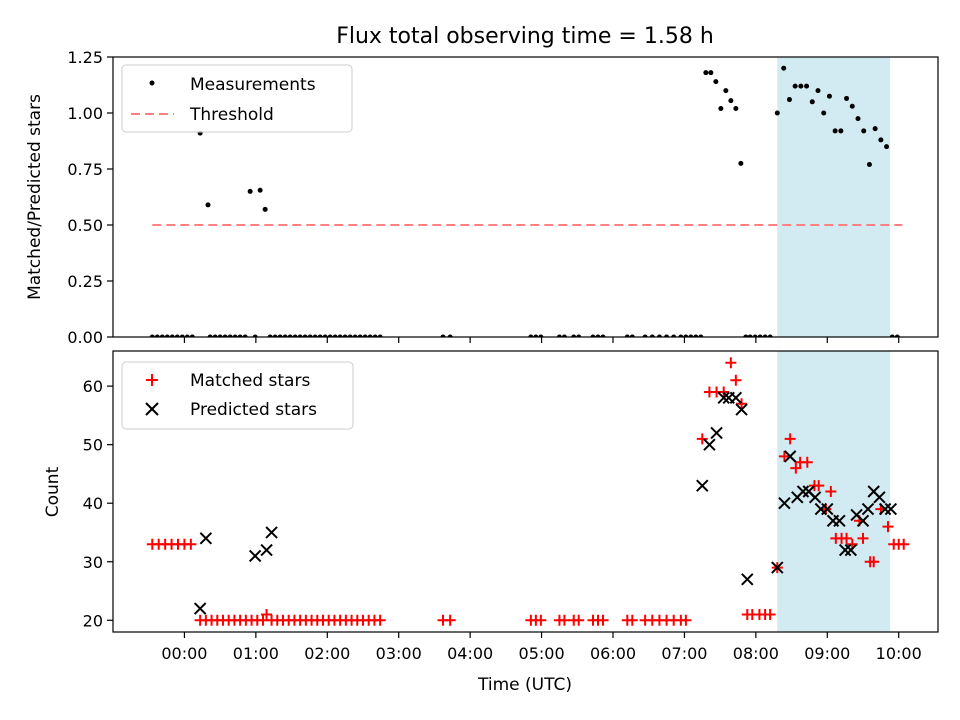  Describe the element at coordinates (542, 653) in the screenshot. I see `x-tick-label: 05:00` at that location.